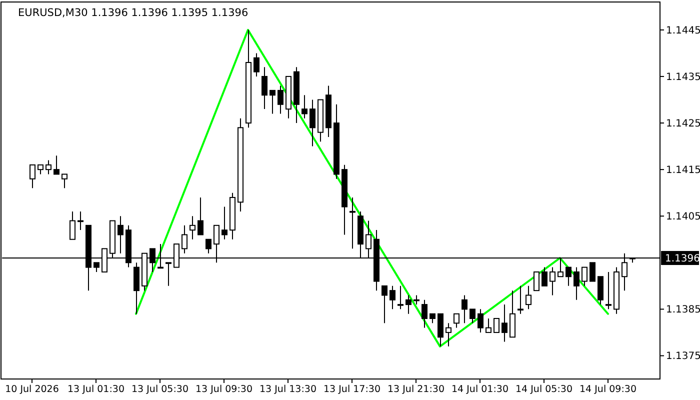  I want to click on ref-line-label: 1.1396, so click(682, 258).